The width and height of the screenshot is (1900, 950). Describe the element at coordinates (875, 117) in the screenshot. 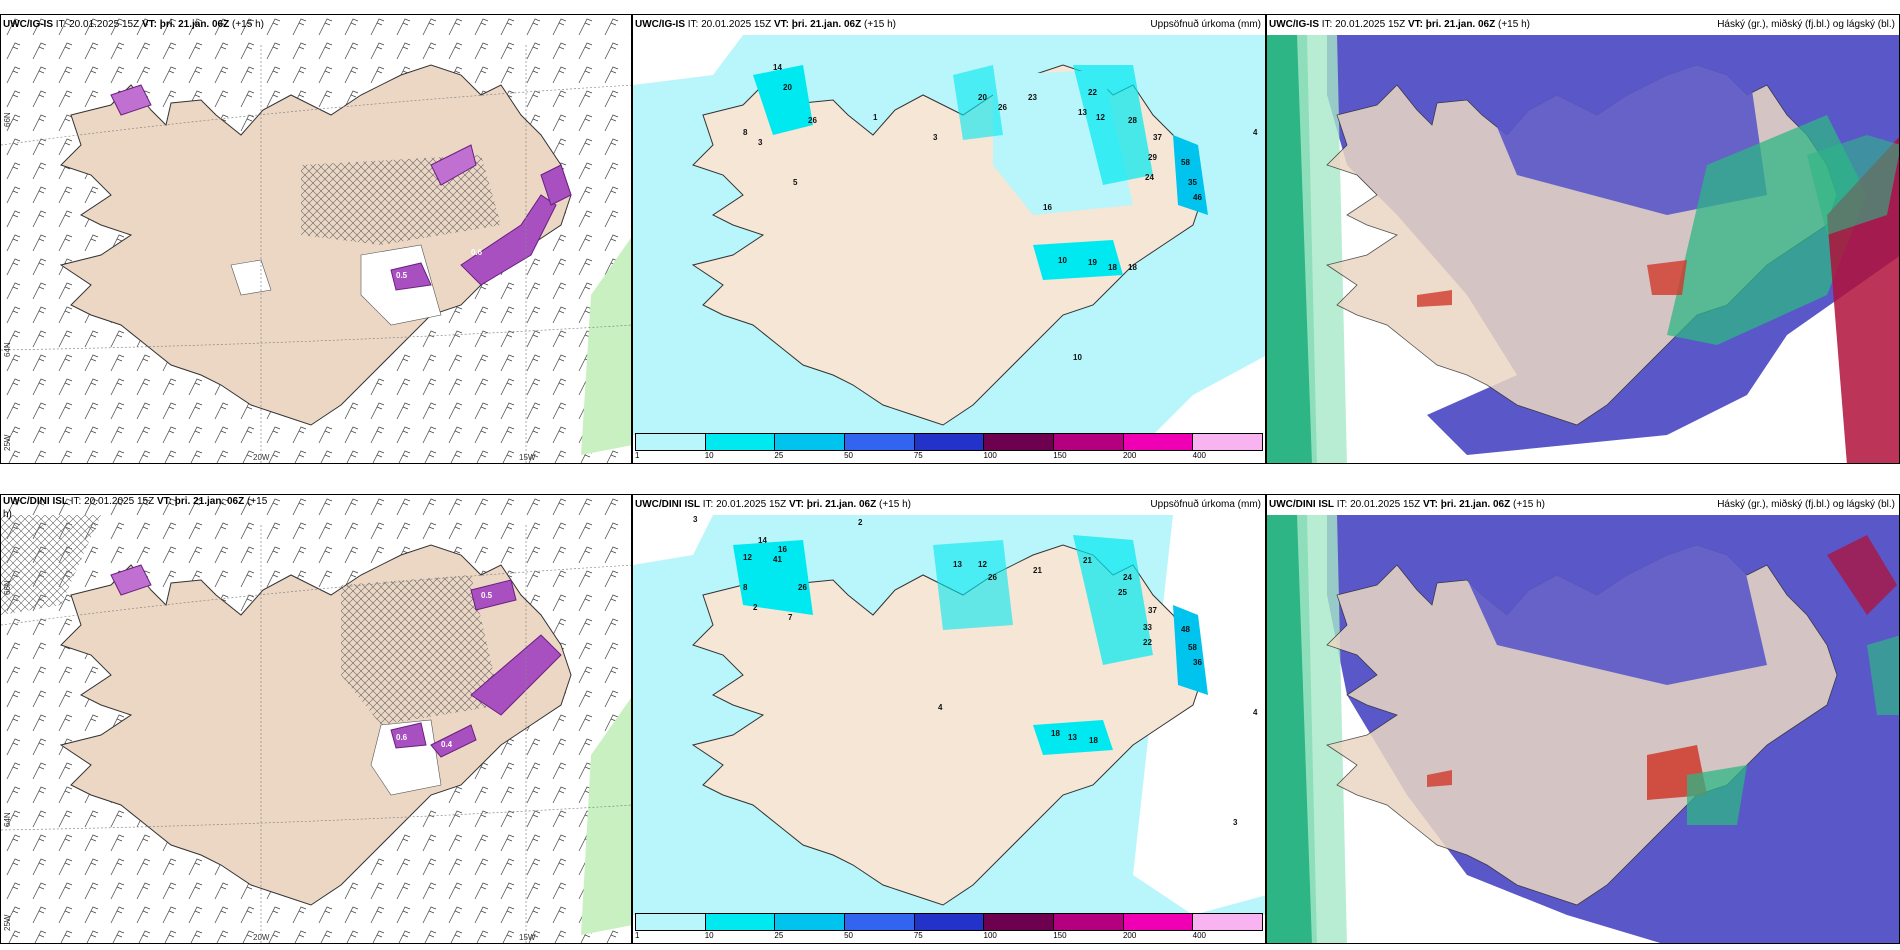

I see `svg-text: 1` at that location.